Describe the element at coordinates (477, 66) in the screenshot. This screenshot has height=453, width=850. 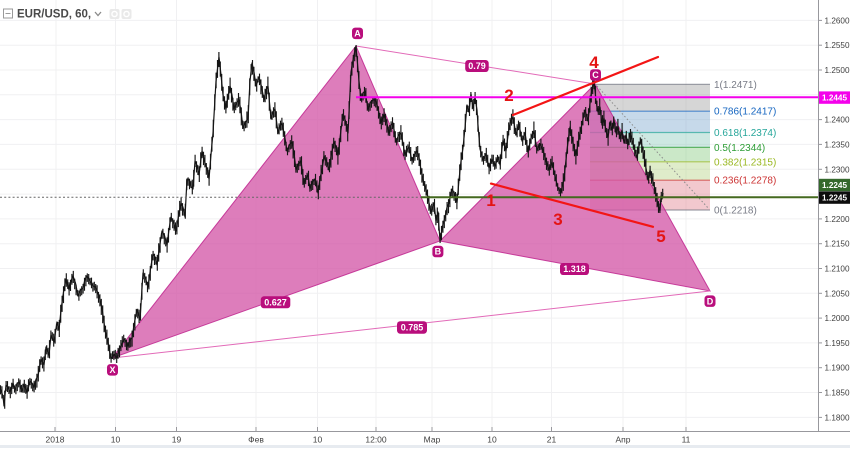
I see `svg-text: 0.79` at that location.